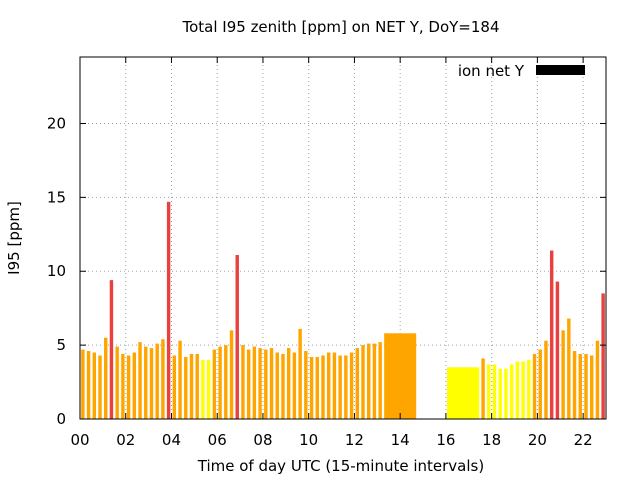  I want to click on x-tick-label: 06, so click(217, 440).